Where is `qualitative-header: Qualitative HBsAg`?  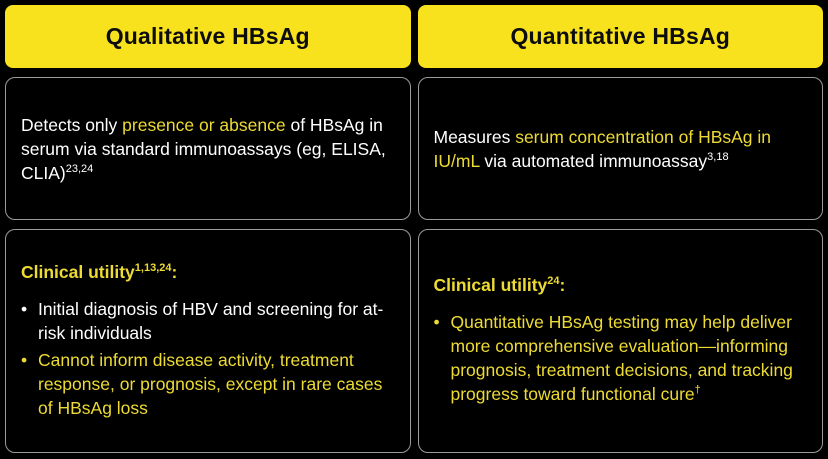
qualitative-header: Qualitative HBsAg is located at coordinates (208, 36).